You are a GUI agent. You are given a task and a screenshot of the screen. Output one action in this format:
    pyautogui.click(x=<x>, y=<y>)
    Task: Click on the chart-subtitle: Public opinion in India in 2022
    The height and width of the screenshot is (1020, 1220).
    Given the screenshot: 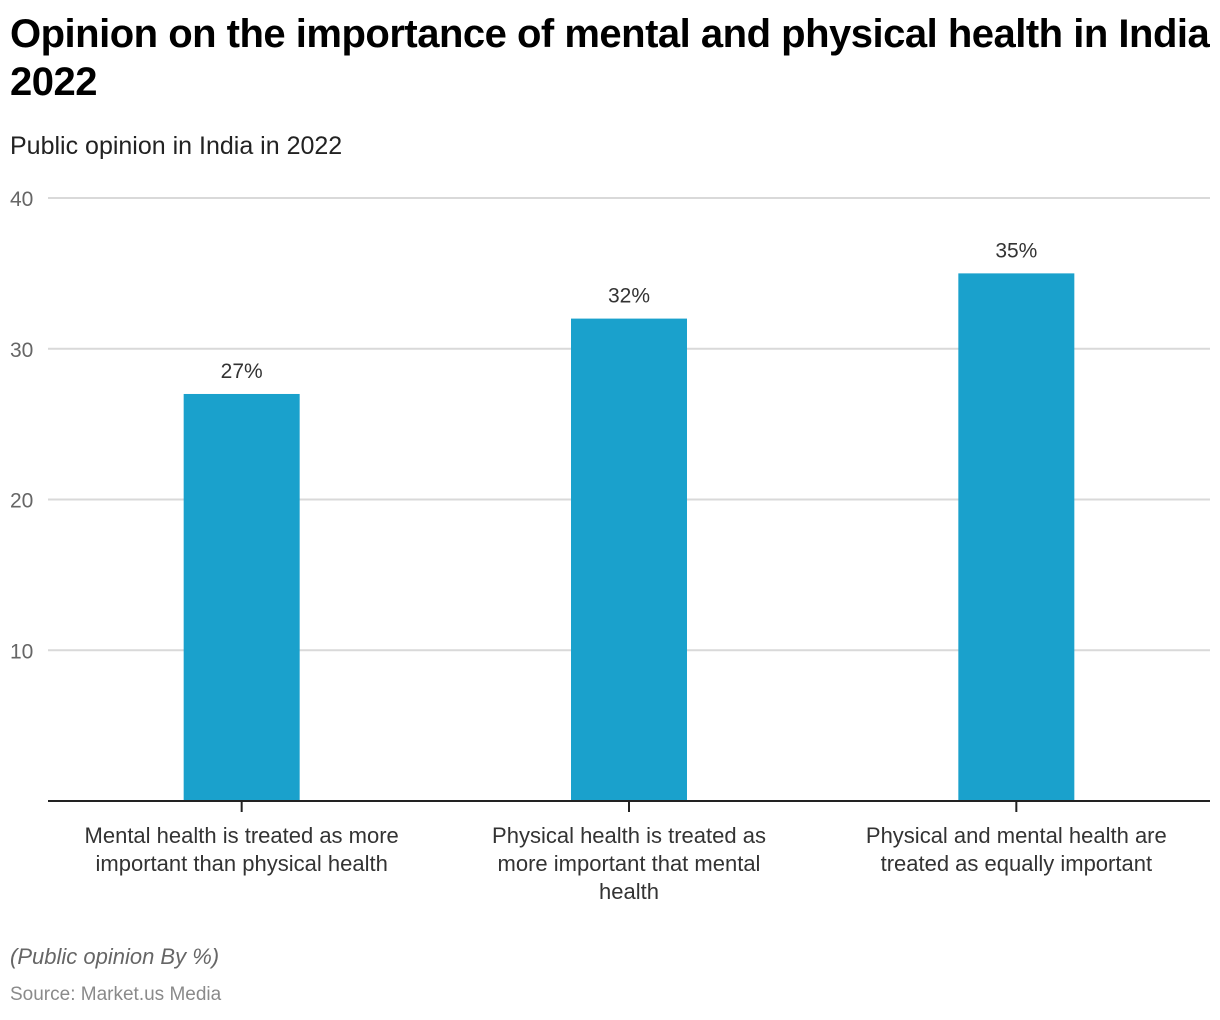 What is the action you would take?
    pyautogui.click(x=176, y=146)
    